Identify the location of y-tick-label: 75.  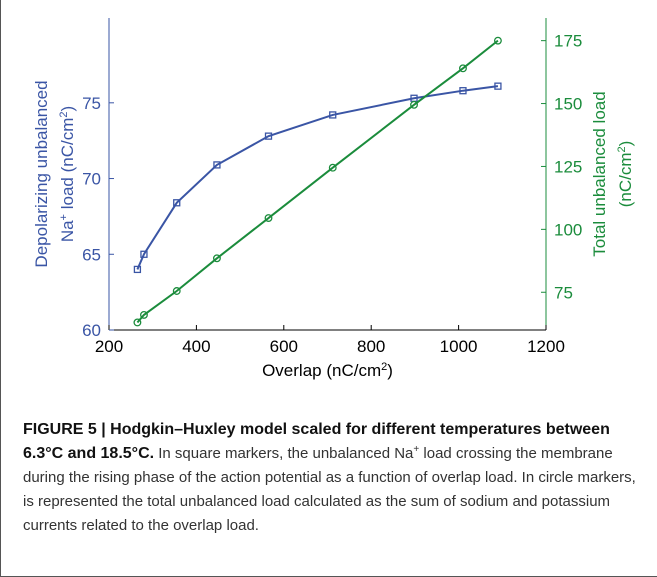
(91, 103).